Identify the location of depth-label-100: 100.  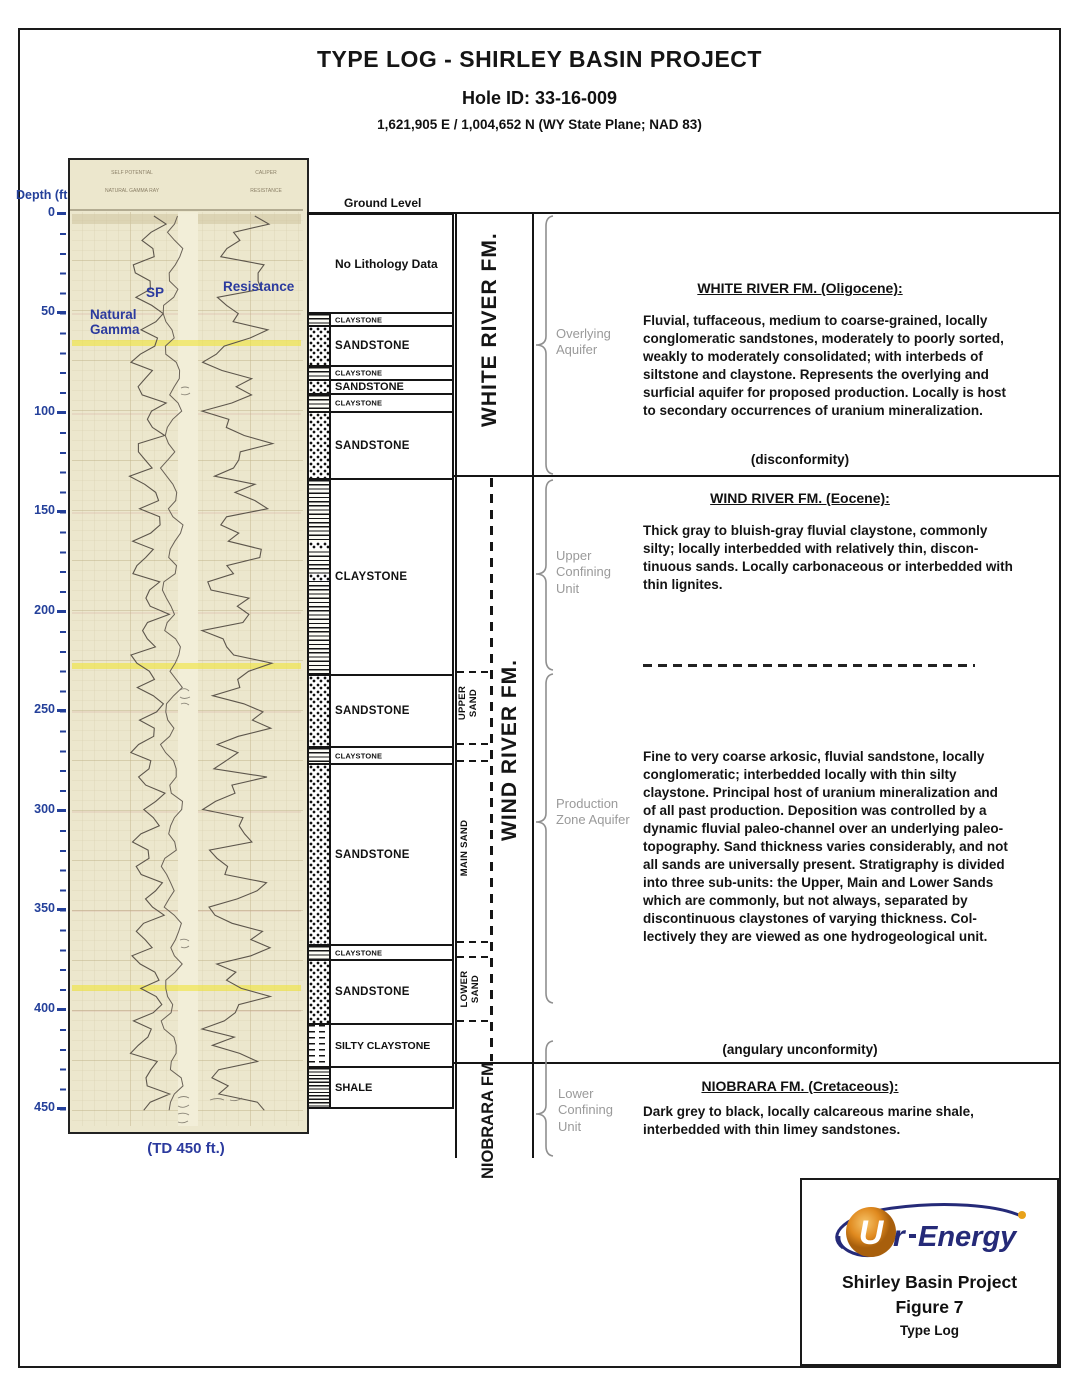
(44, 411).